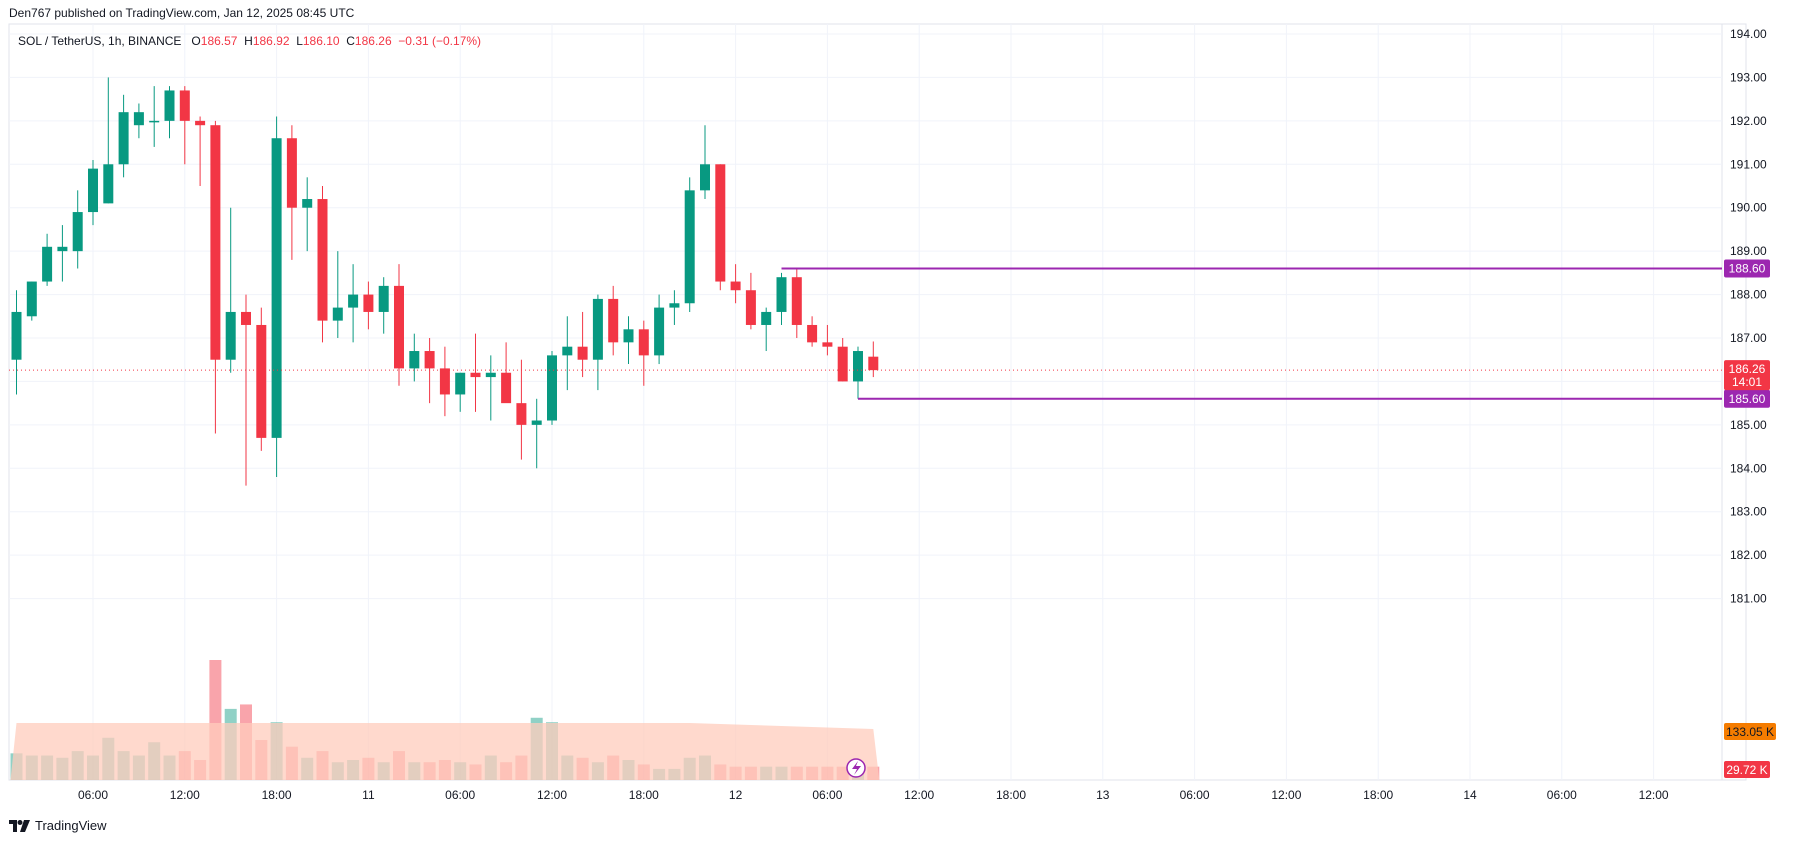 The height and width of the screenshot is (844, 1794). I want to click on price-tick-label: 189.00, so click(1748, 251).